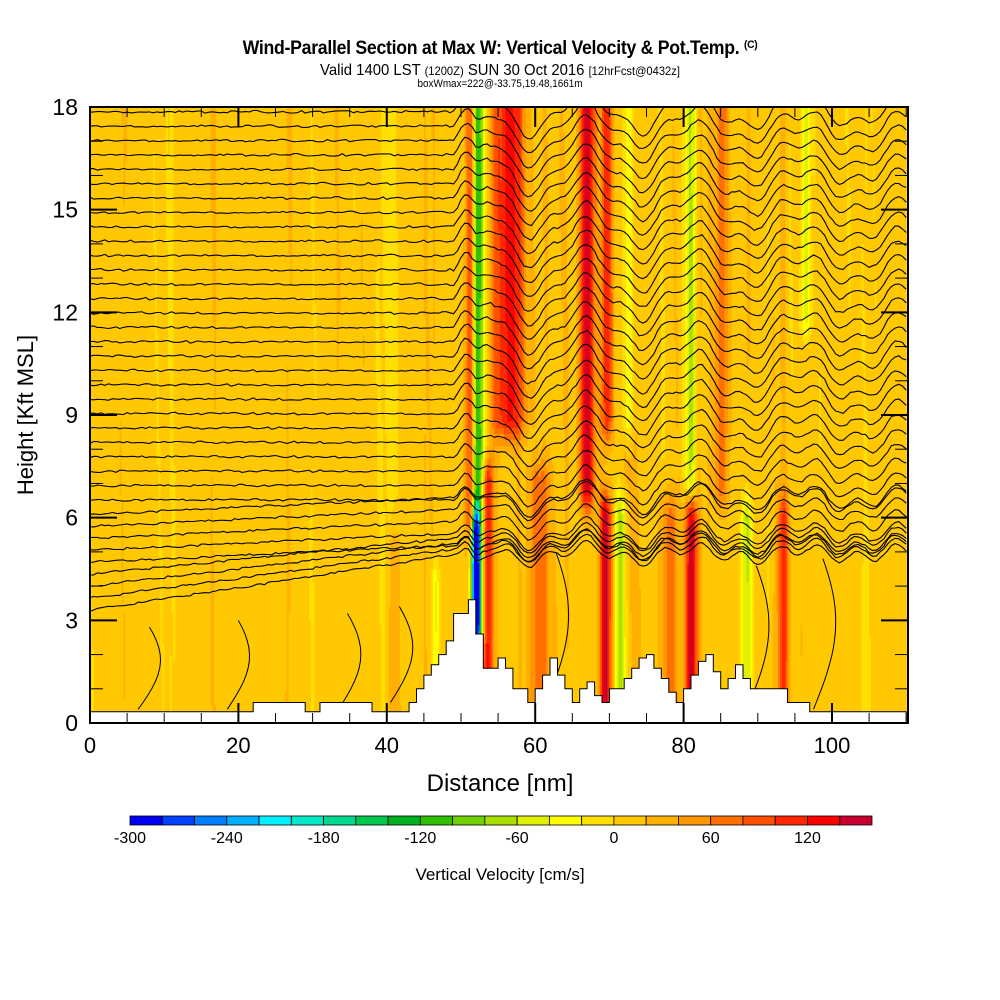  Describe the element at coordinates (130, 838) in the screenshot. I see `colorbar-tick-label: -300` at that location.